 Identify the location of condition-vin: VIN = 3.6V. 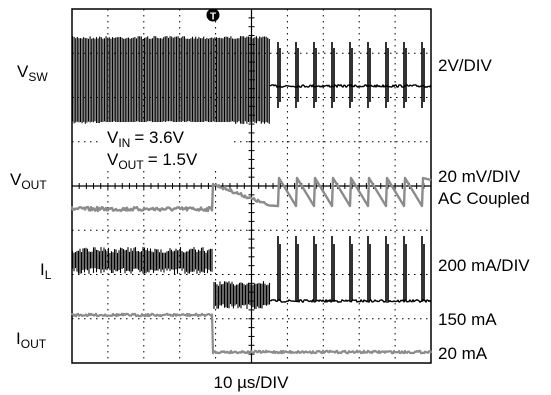
(146, 139).